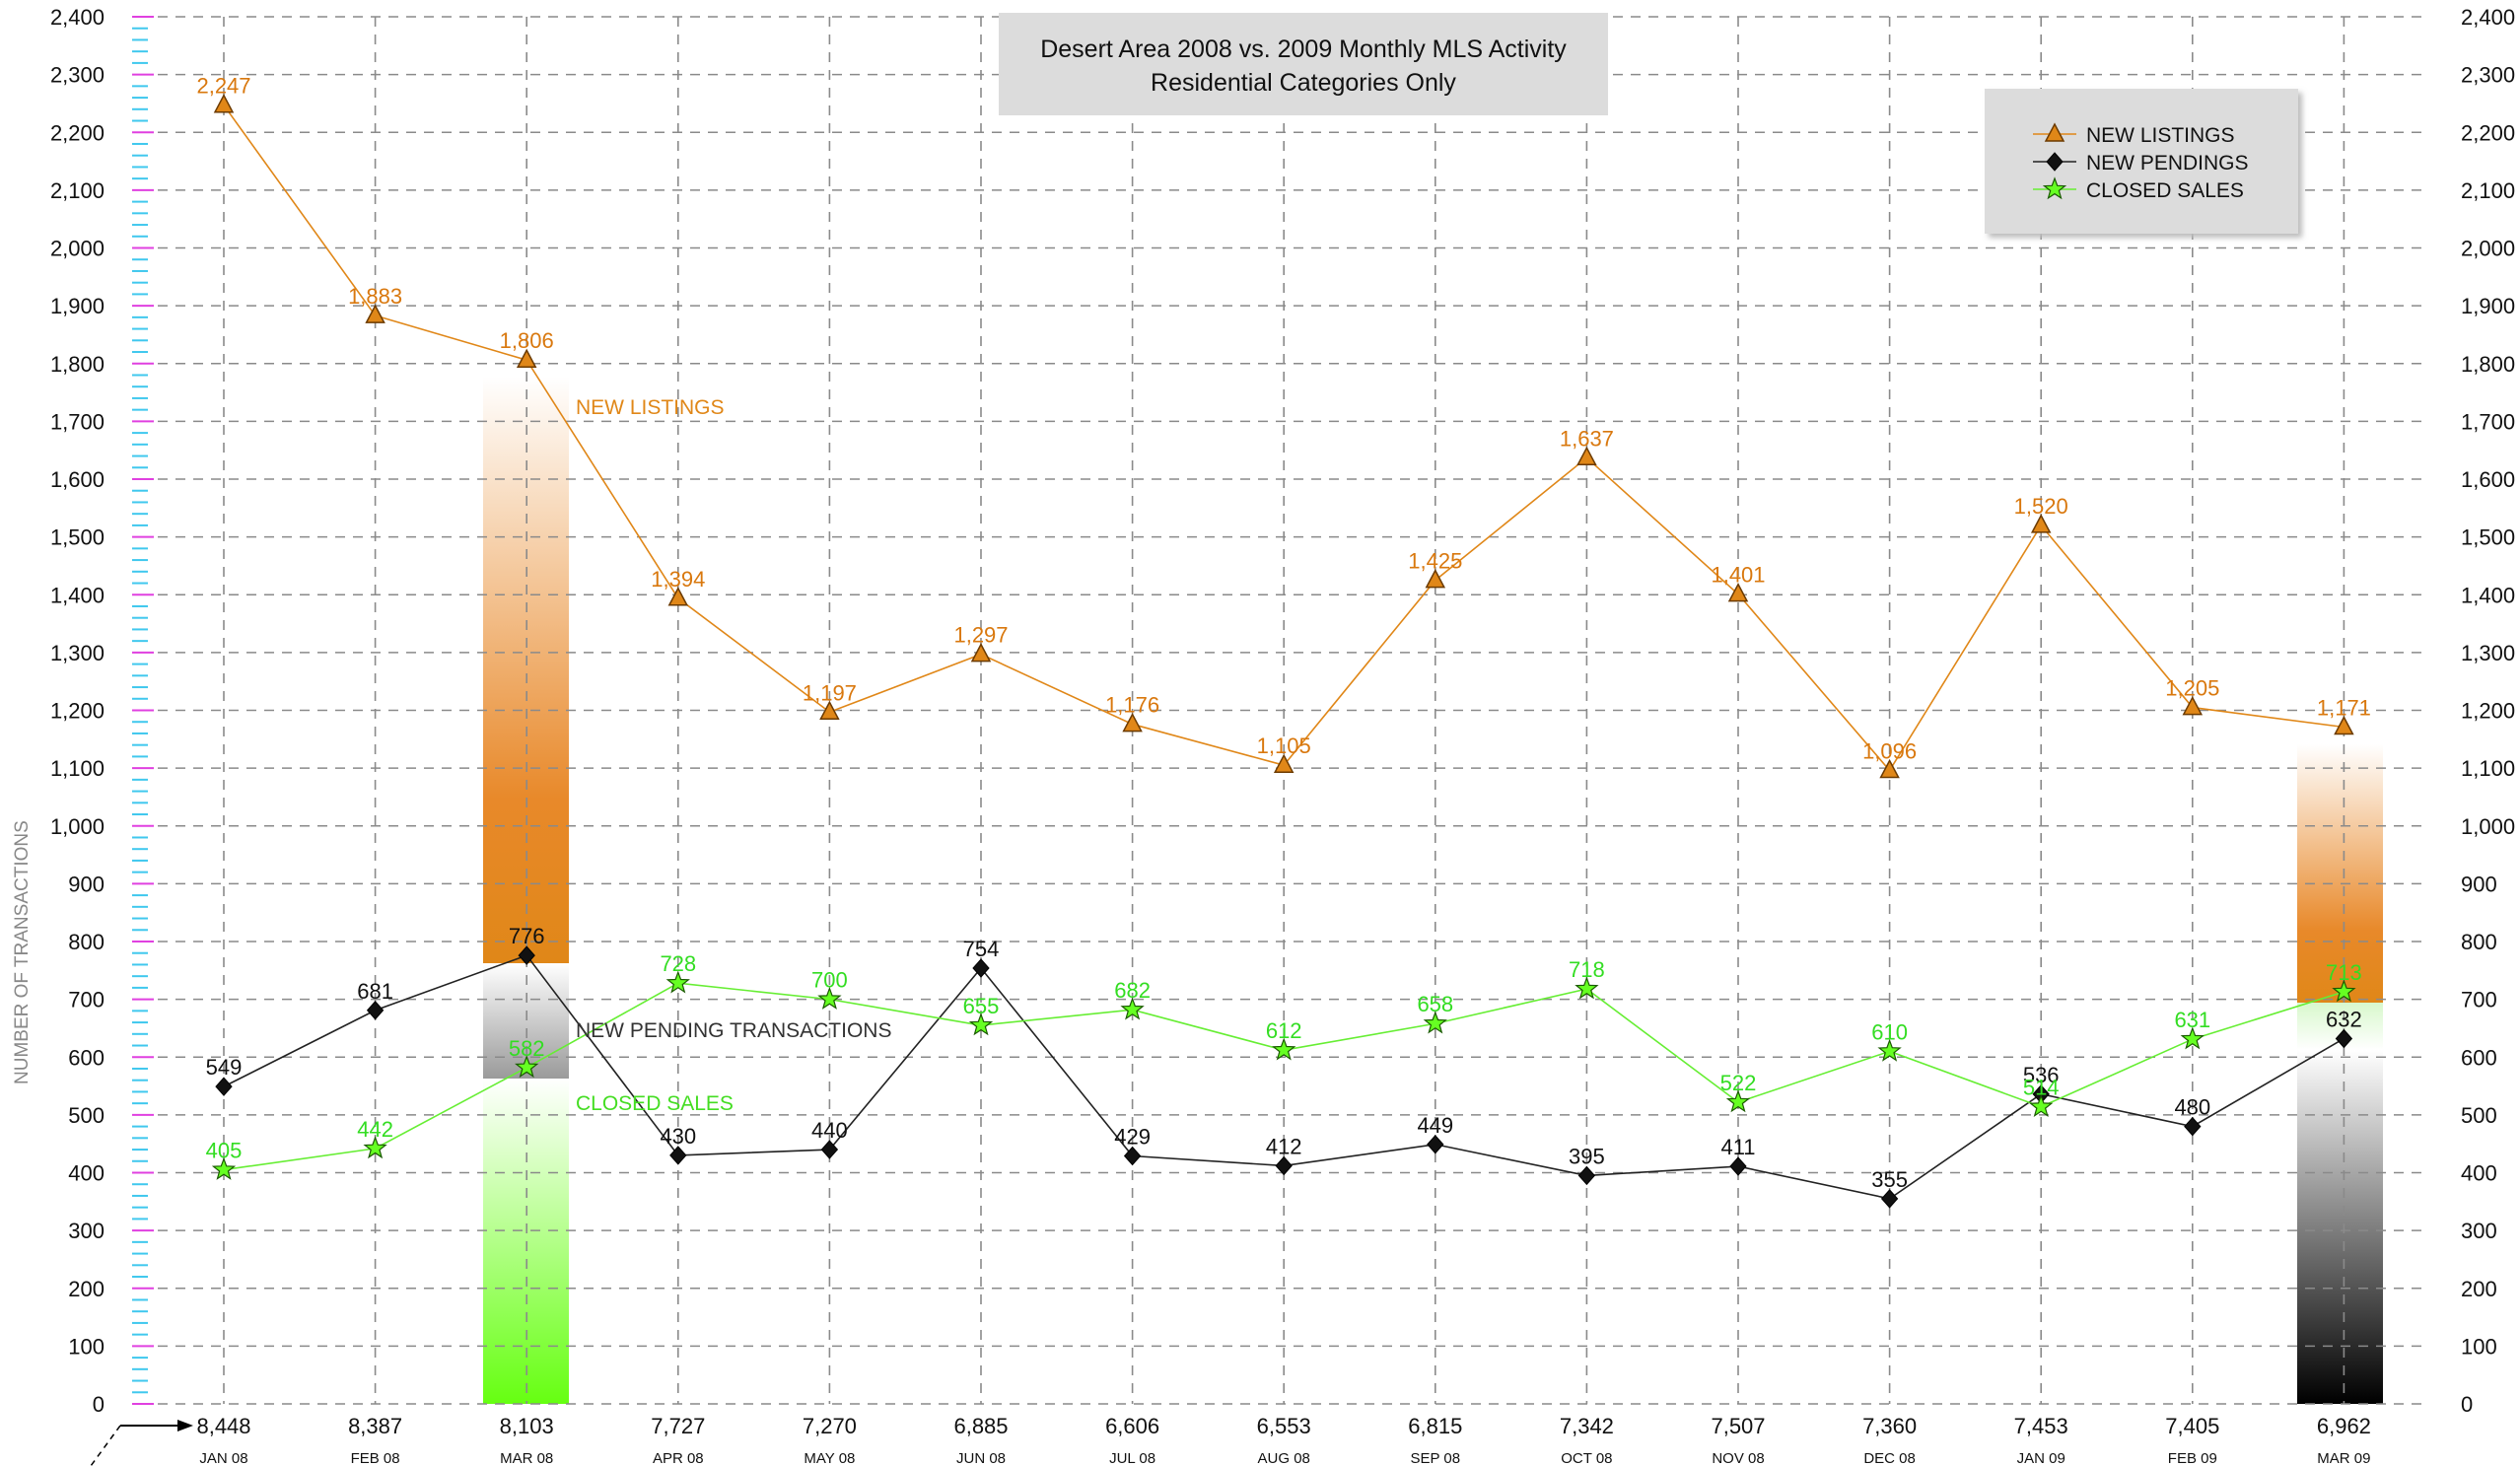  Describe the element at coordinates (77, 17) in the screenshot. I see `y-tick-label-left: 2,400` at that location.